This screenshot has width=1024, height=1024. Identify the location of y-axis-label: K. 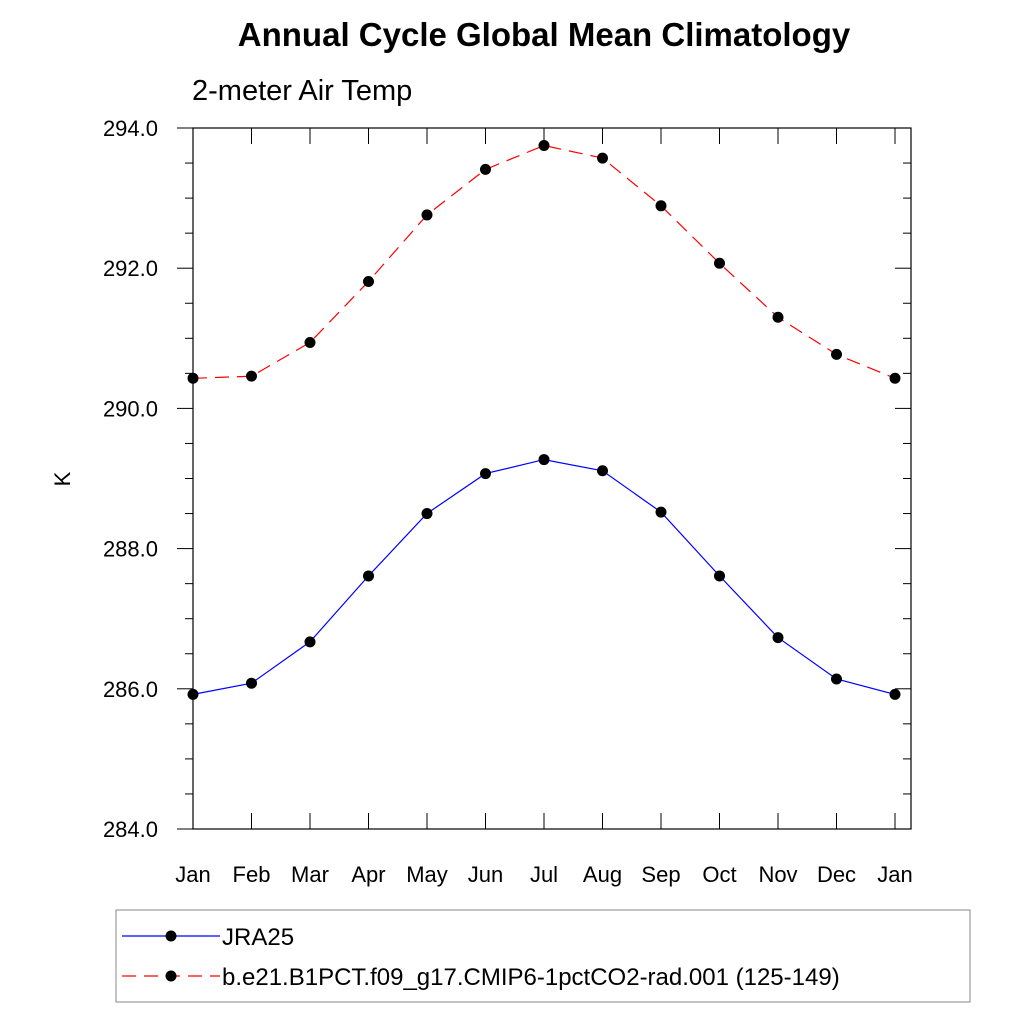
(62, 478).